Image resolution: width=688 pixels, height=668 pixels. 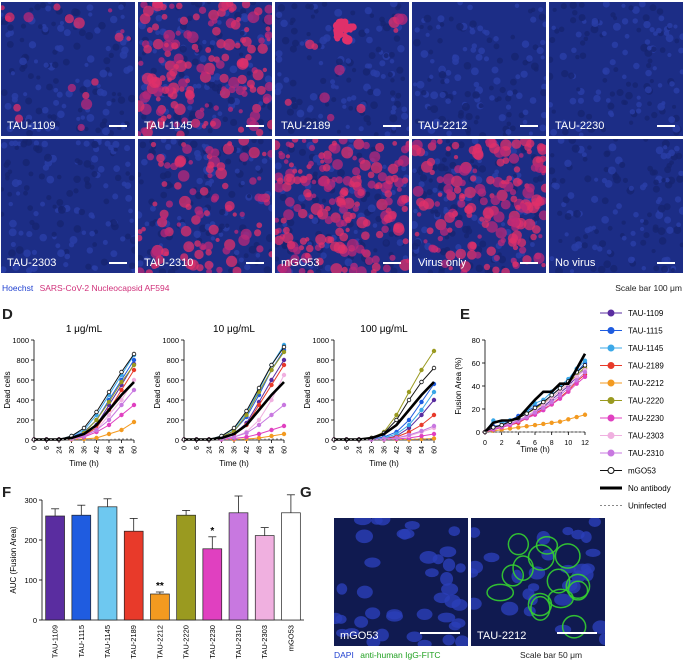 I want to click on x-tick-label: 24, so click(x=60, y=450).